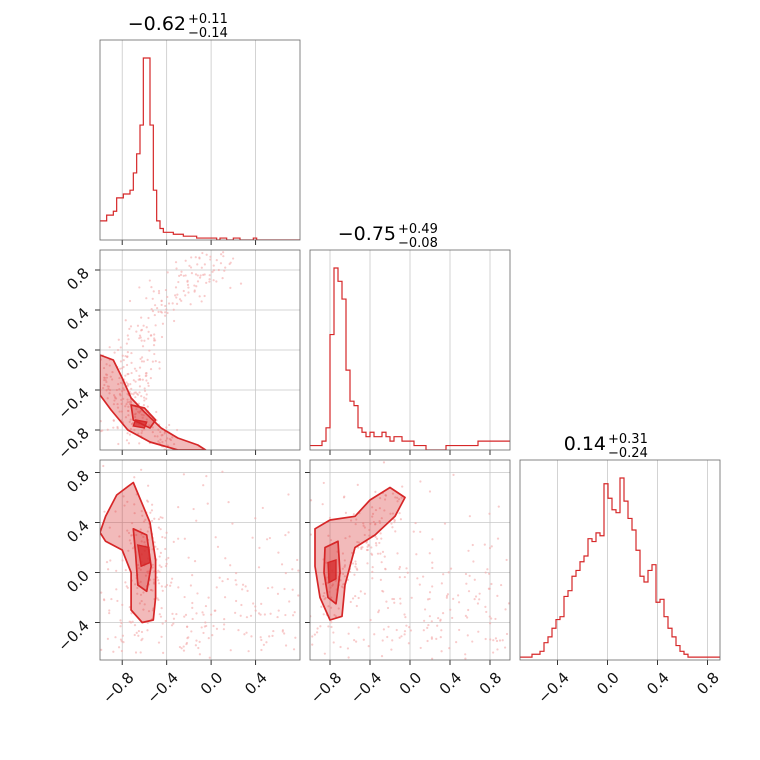  What do you see at coordinates (78, 359) in the screenshot?
I see `y-tick-label: 0.0` at bounding box center [78, 359].